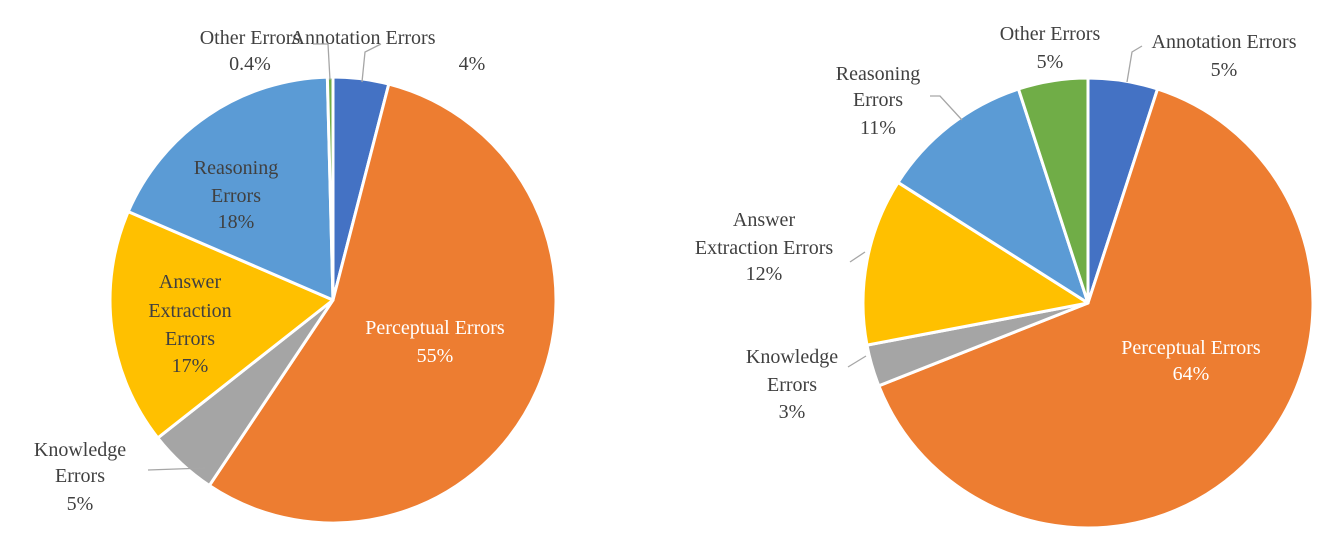 Image resolution: width=1320 pixels, height=543 pixels. Describe the element at coordinates (946, 108) in the screenshot. I see `leader-line-reasoning-errors` at that location.